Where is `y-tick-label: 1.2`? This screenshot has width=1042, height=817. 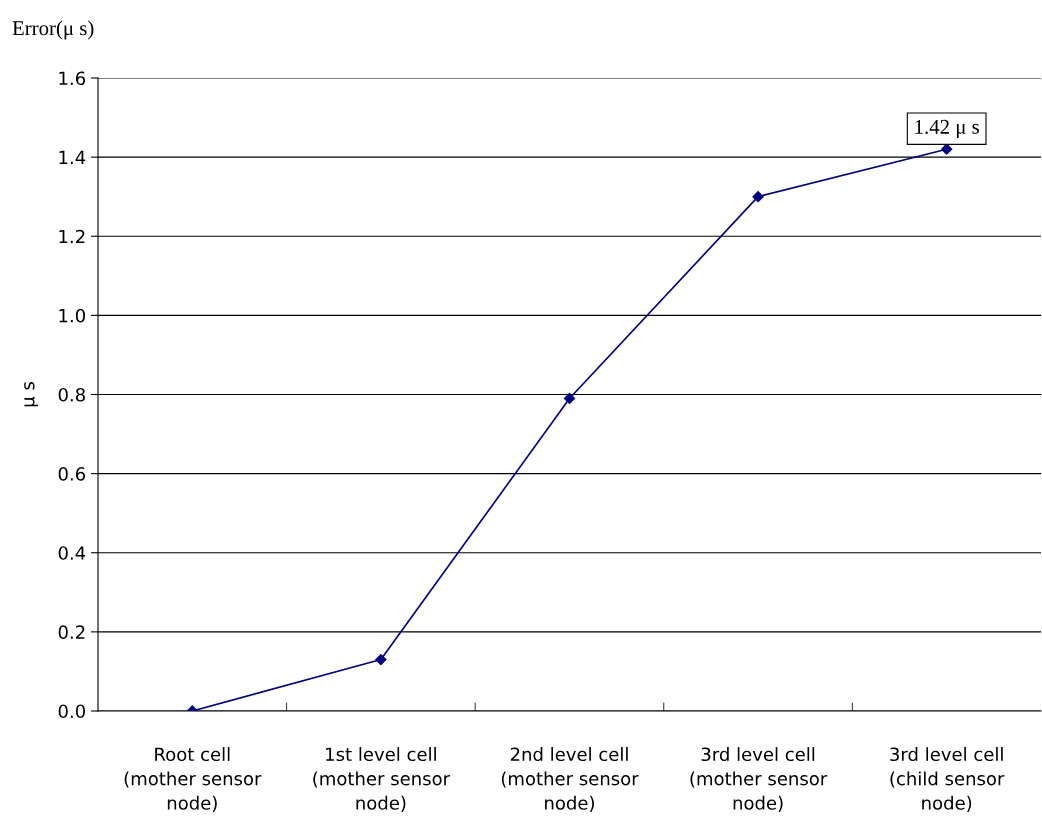 y-tick-label: 1.2 is located at coordinates (72, 236).